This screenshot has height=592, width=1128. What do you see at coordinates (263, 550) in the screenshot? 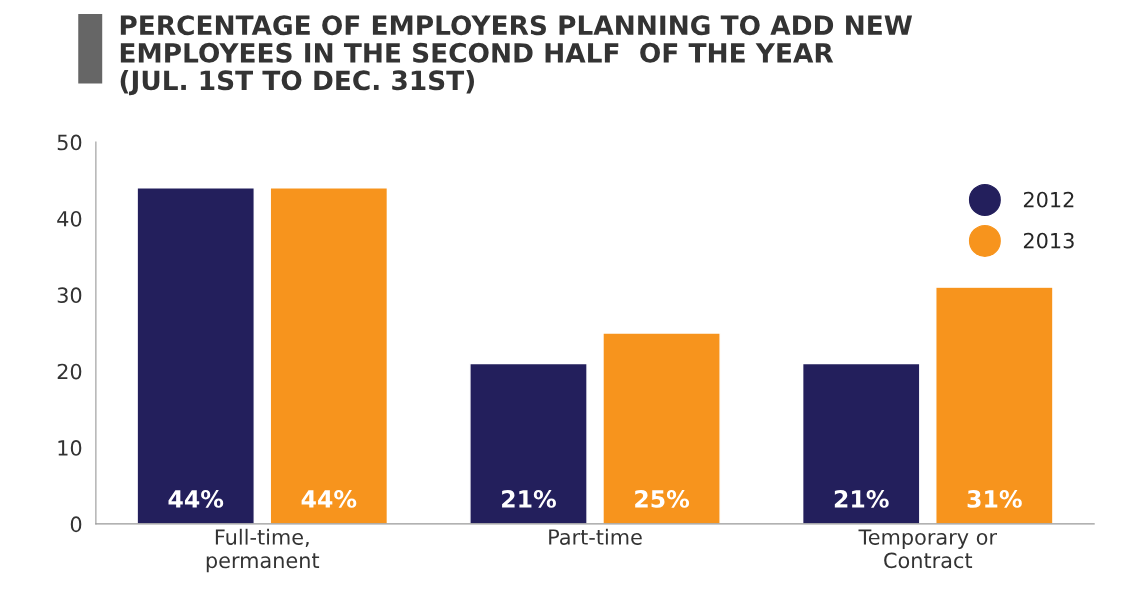
I see `x-tick-label: Full-time, permanent` at bounding box center [263, 550].